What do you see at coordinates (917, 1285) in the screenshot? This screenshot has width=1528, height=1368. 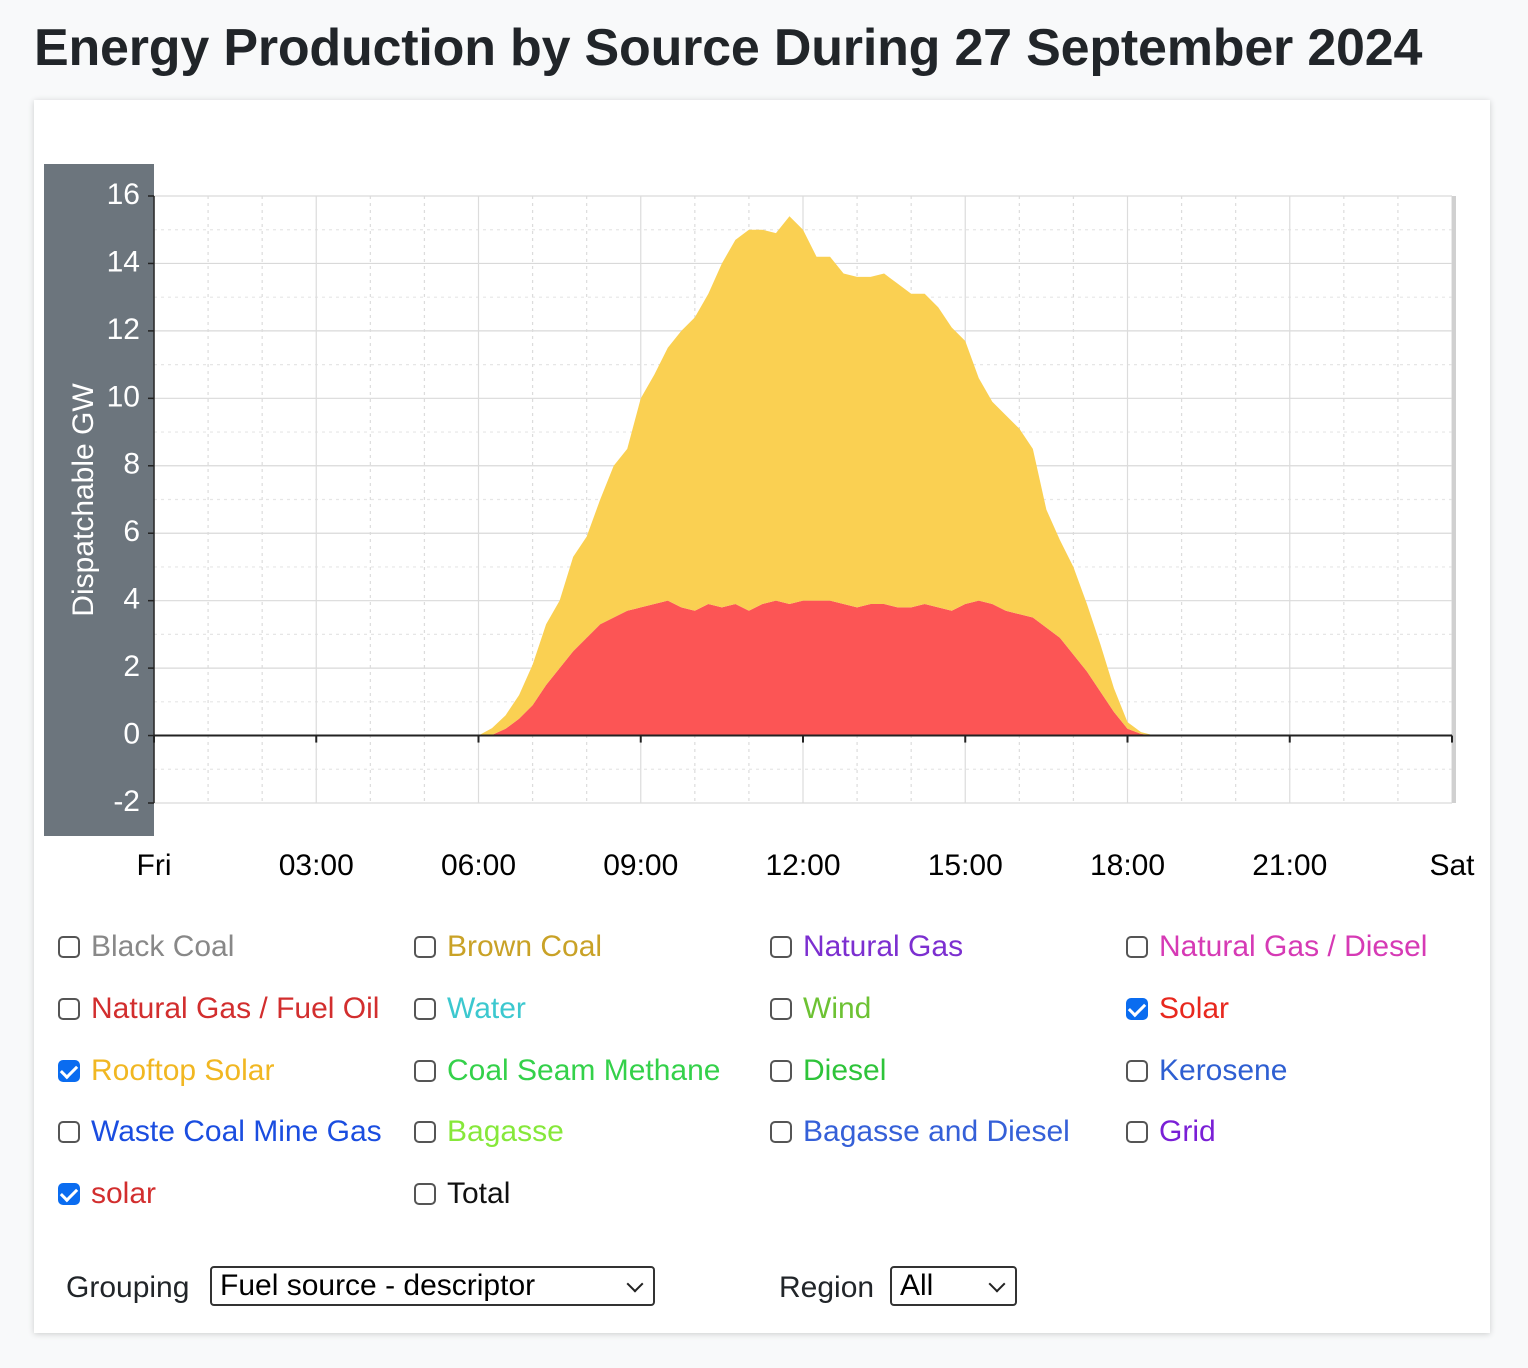 I see `region-select-value: All` at bounding box center [917, 1285].